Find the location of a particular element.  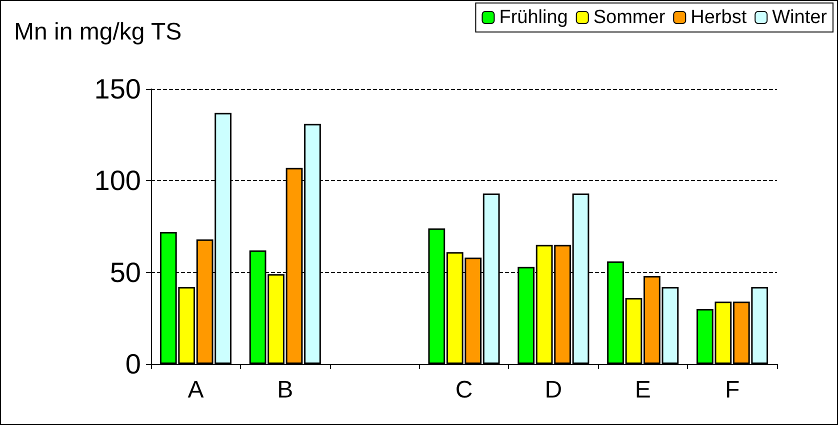

y-tick-label: 100 is located at coordinates (117, 180).